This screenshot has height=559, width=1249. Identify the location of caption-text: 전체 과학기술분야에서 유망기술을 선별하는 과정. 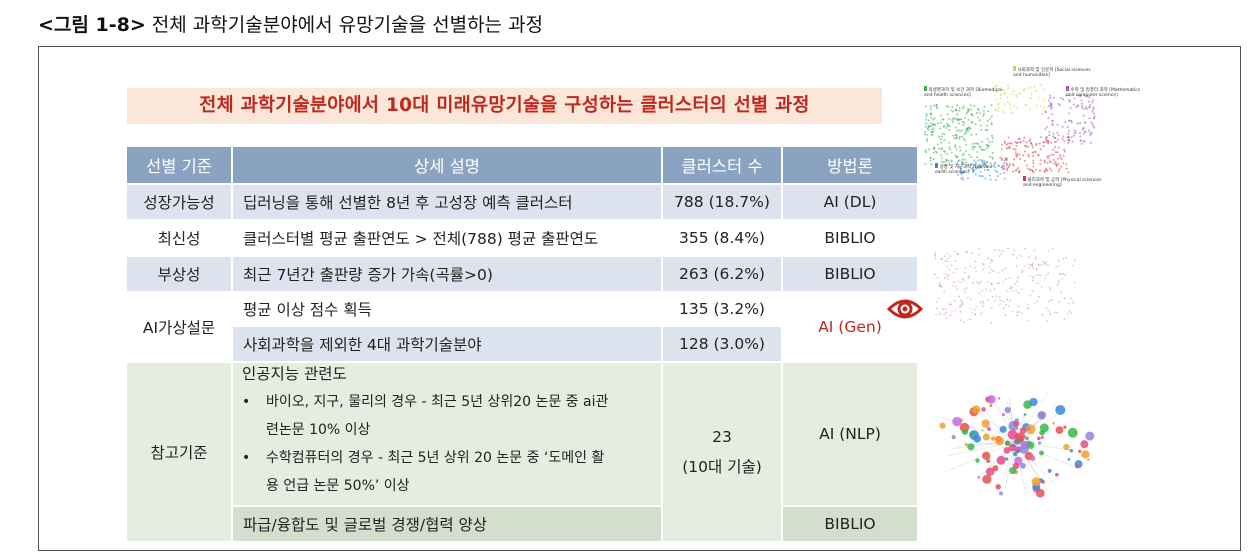
(347, 25).